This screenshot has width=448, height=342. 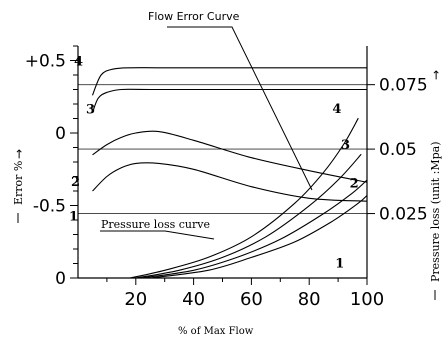 What do you see at coordinates (354, 184) in the screenshot?
I see `pressure-series-label-2: 2` at bounding box center [354, 184].